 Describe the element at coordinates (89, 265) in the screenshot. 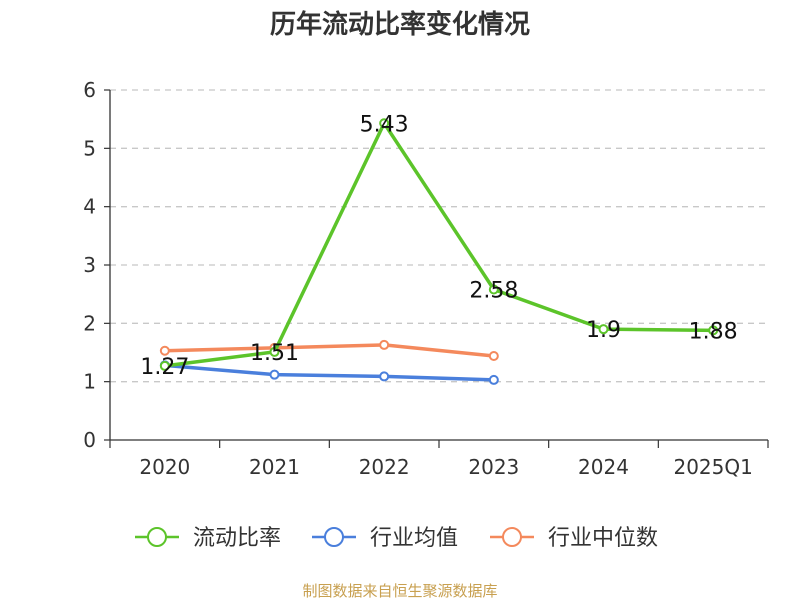

I see `y-tick-label: 3` at that location.